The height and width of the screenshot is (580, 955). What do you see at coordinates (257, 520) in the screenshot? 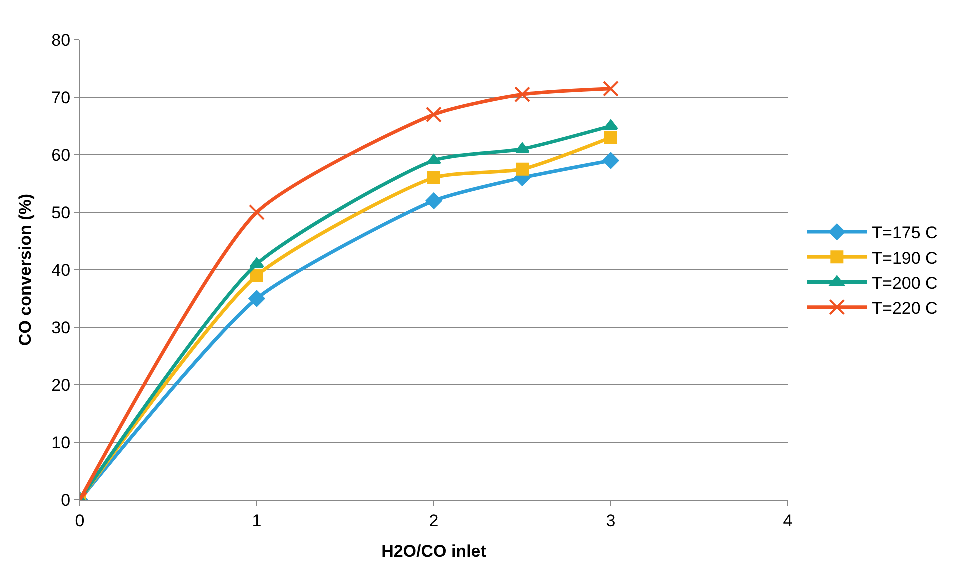
I see `x-tick-label: 1` at bounding box center [257, 520].